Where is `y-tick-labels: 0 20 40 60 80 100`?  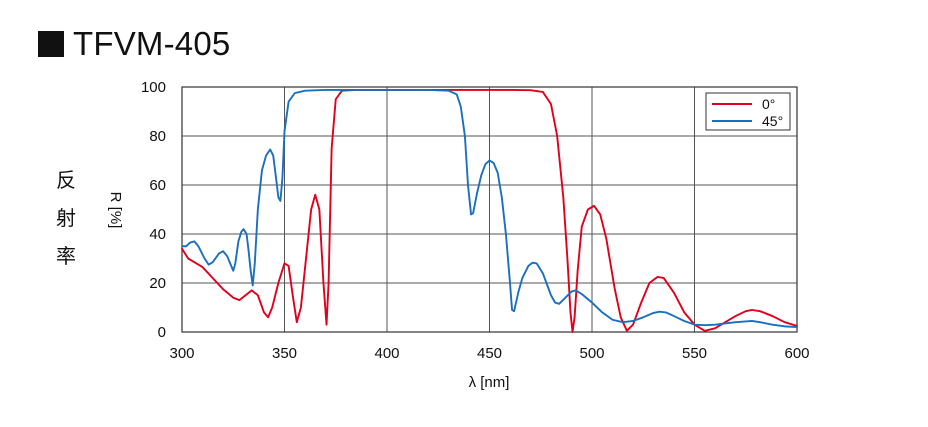 y-tick-labels: 0 20 40 60 80 100 is located at coordinates (153, 210).